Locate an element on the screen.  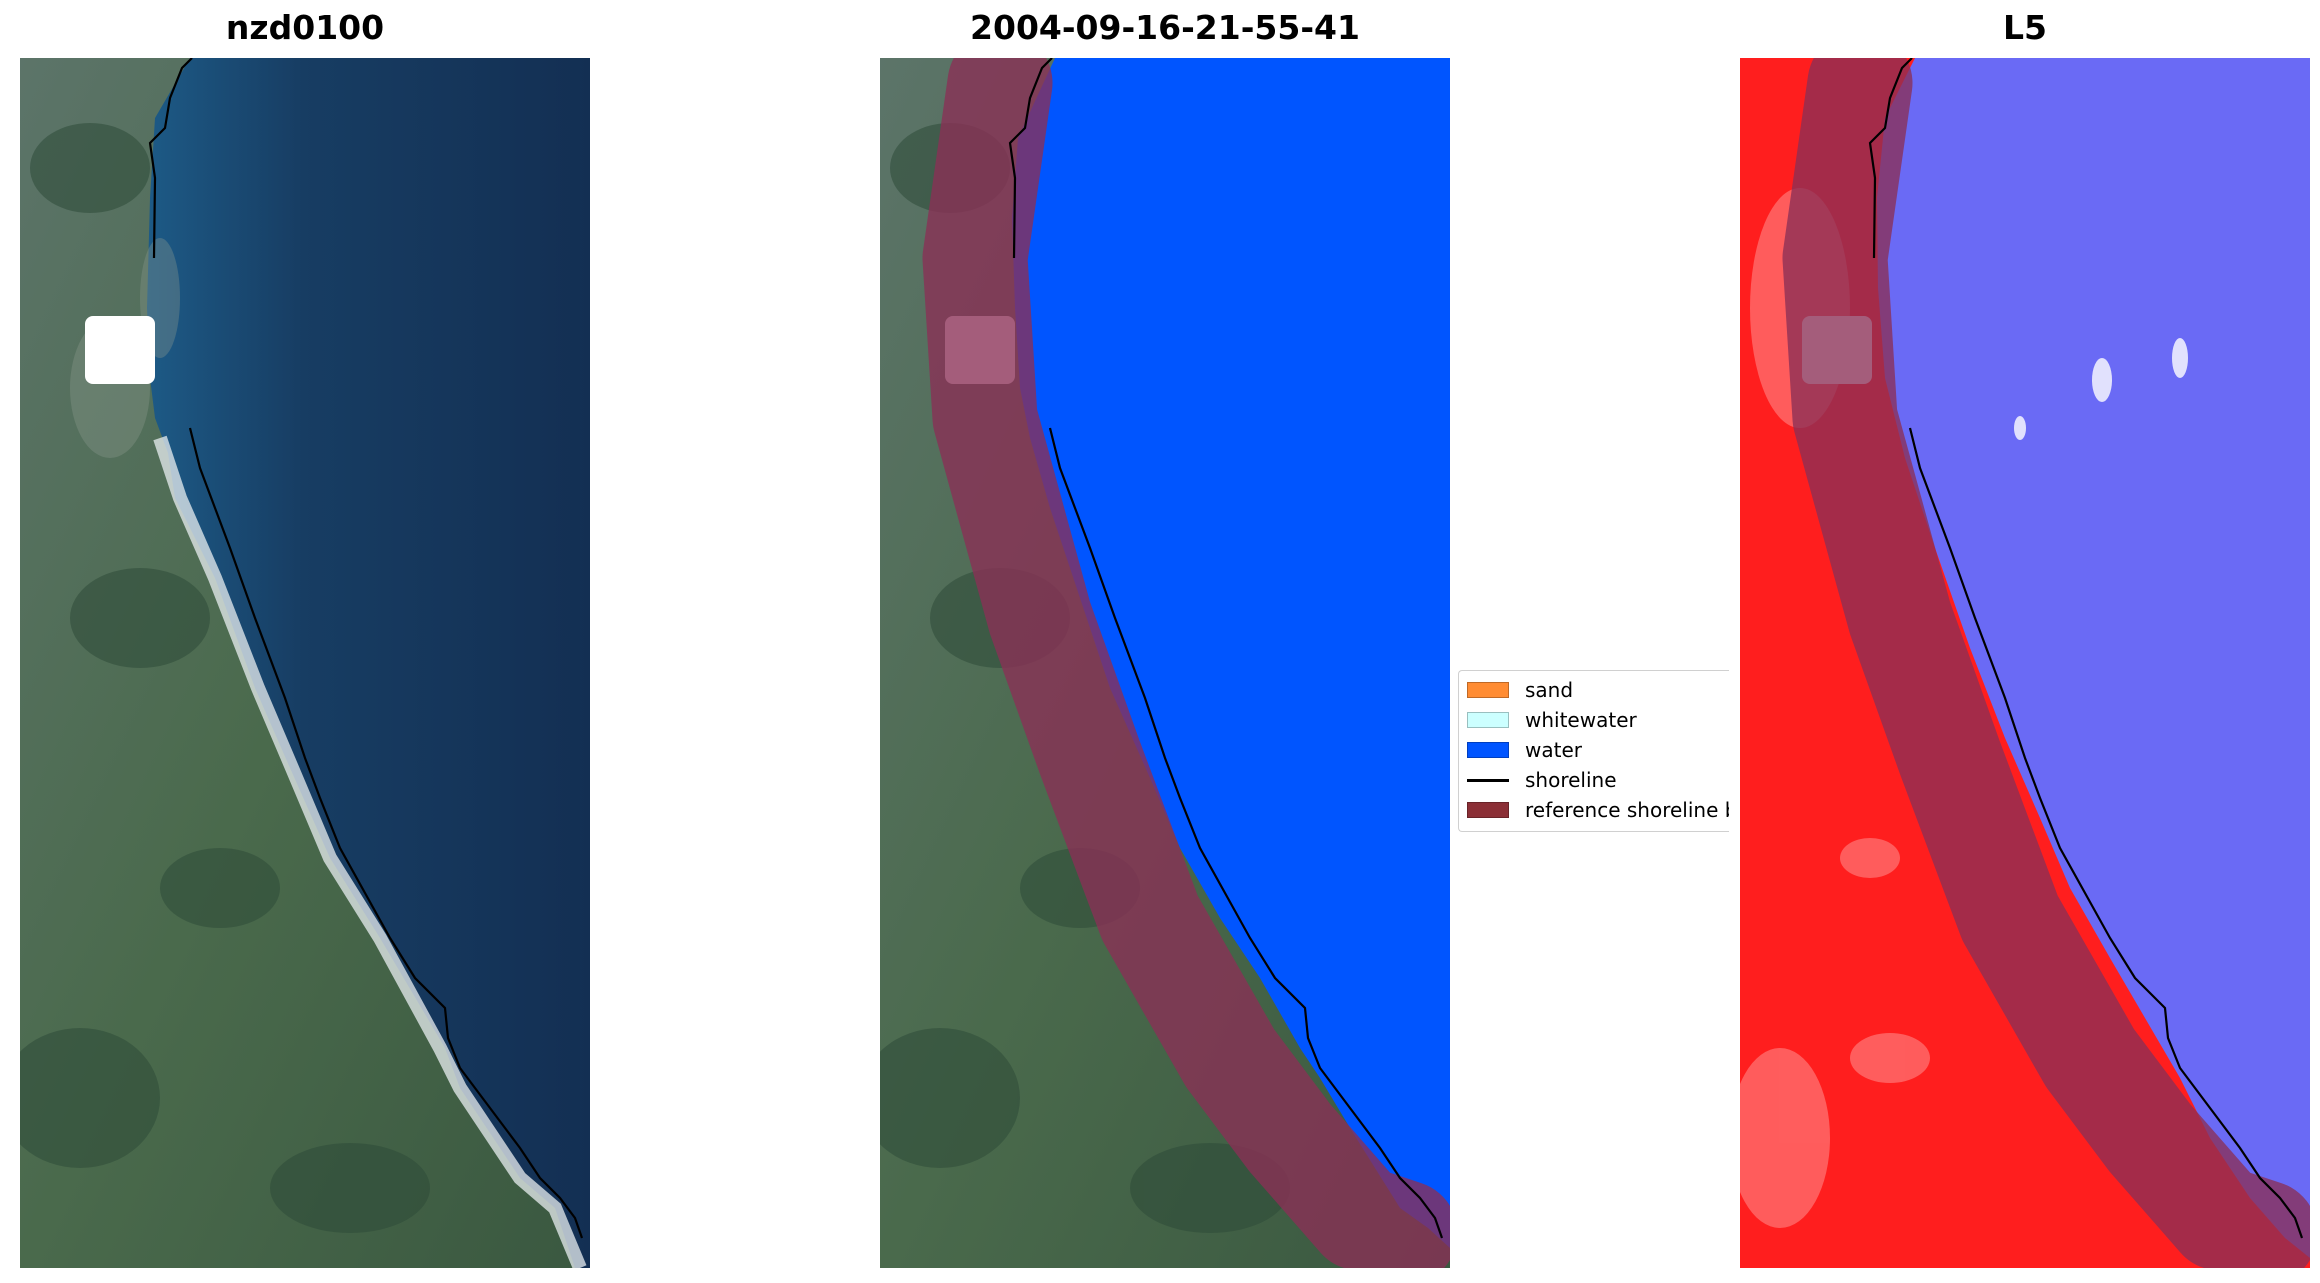
sand-swatch is located at coordinates (1488, 690).